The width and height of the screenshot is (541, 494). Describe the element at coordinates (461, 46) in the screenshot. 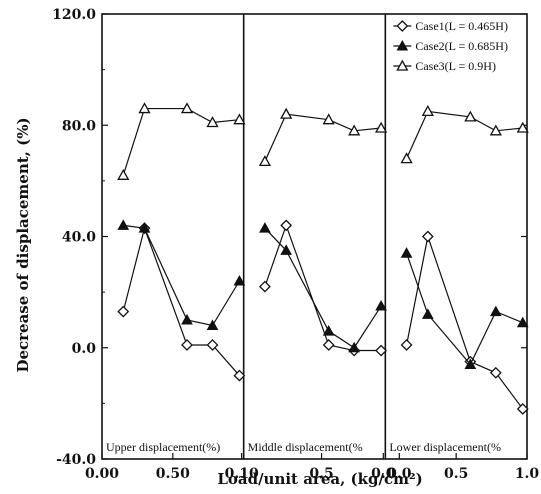

I see `legend-label: Case2(L = 0.685H)` at that location.